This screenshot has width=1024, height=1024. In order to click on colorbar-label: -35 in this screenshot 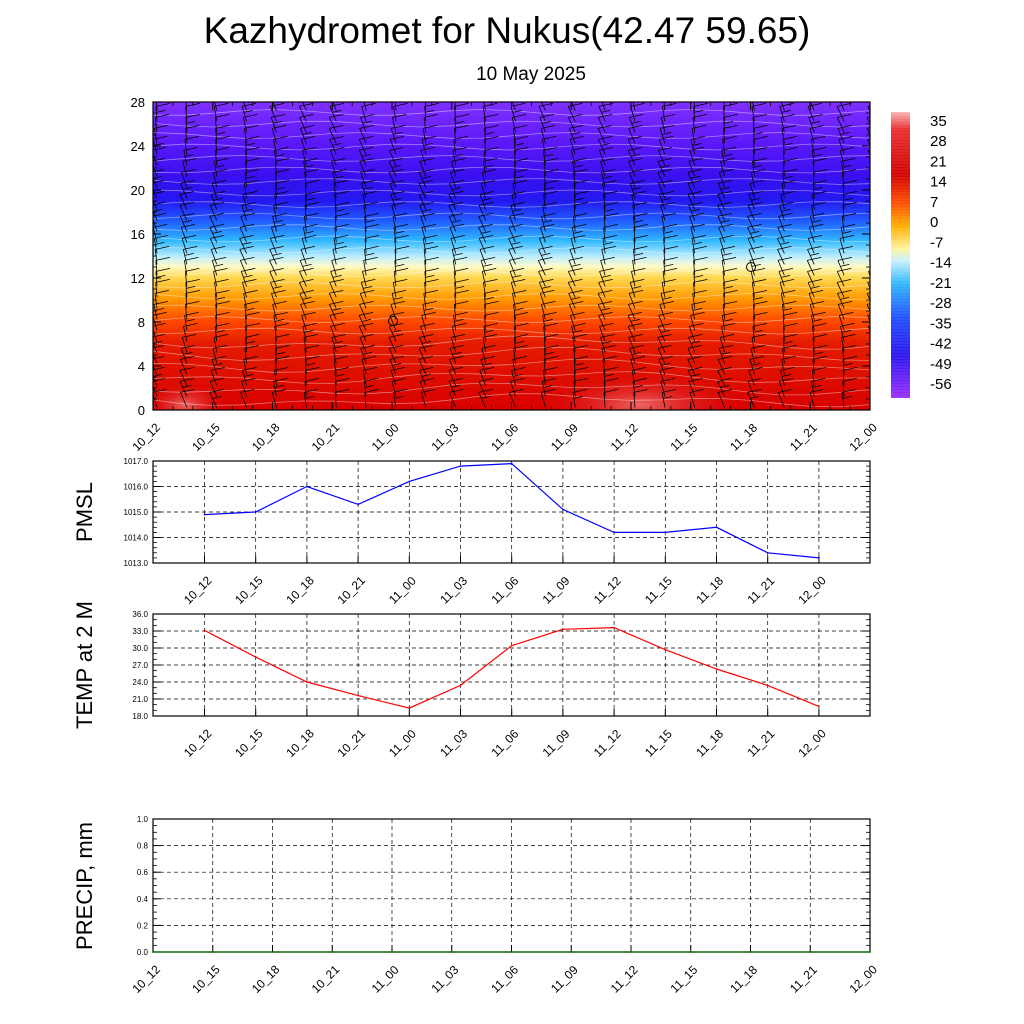, I will do `click(941, 323)`.